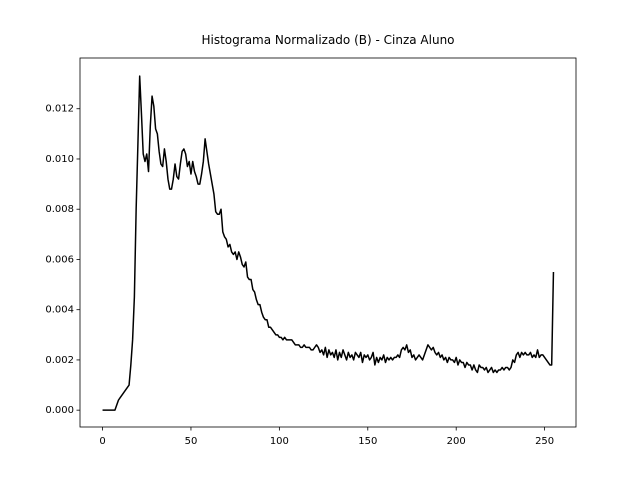 The height and width of the screenshot is (480, 640). Describe the element at coordinates (367, 441) in the screenshot. I see `x-tick-label: 150` at that location.